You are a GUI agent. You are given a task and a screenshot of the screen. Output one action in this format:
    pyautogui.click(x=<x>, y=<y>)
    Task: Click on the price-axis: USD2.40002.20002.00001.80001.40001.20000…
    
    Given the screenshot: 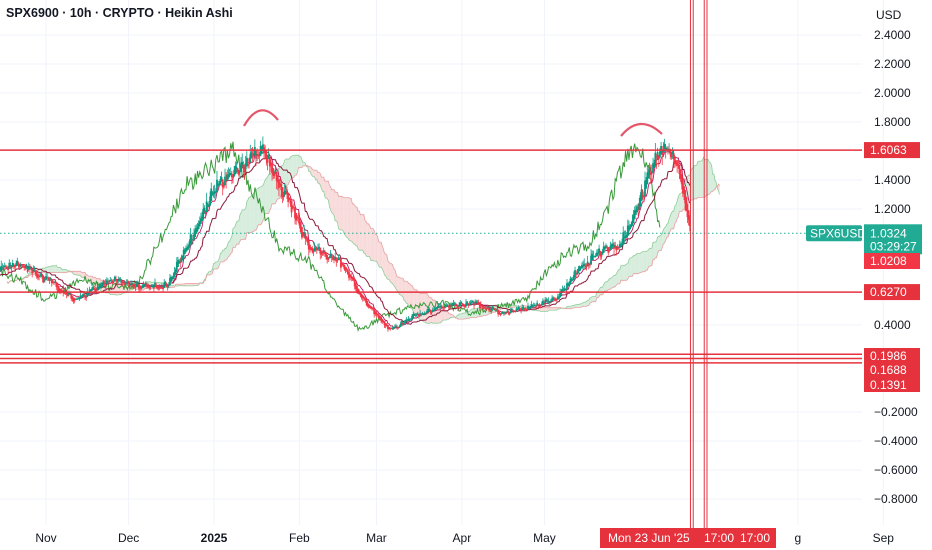 What is the action you would take?
    pyautogui.click(x=896, y=257)
    